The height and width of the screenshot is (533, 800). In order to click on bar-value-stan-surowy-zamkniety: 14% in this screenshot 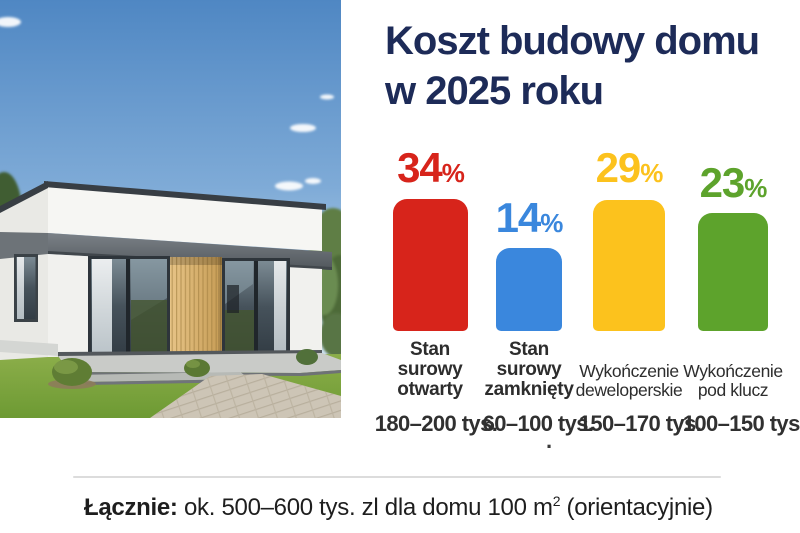, I will do `click(529, 217)`.